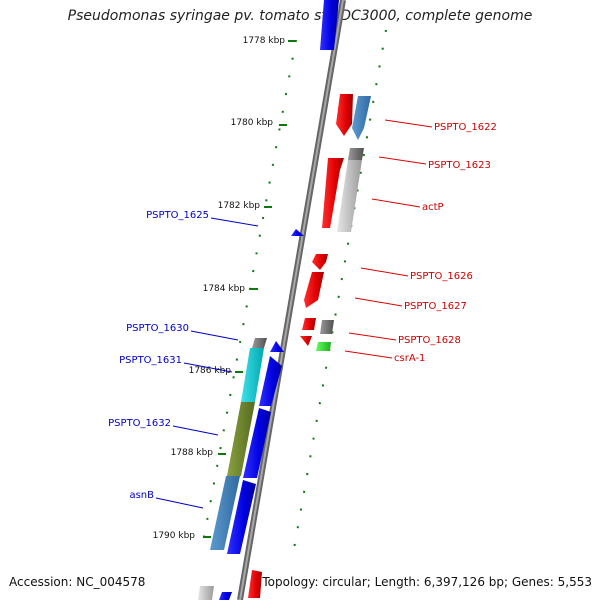  Describe the element at coordinates (257, 443) in the screenshot. I see `gene-feature-pspto-1632-blue` at that location.